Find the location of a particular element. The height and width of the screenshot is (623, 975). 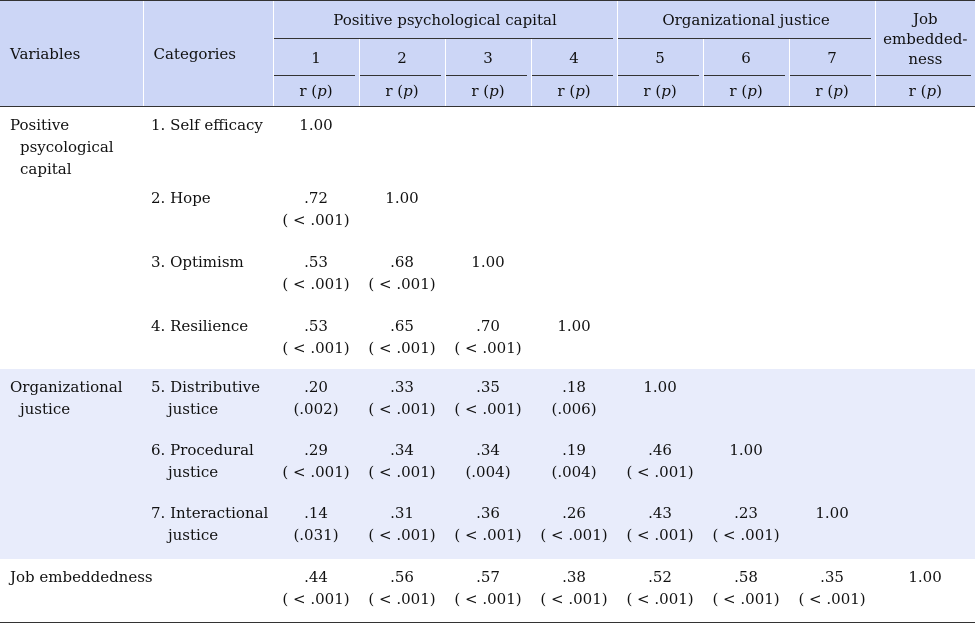

r-value: .38 is located at coordinates (574, 577).